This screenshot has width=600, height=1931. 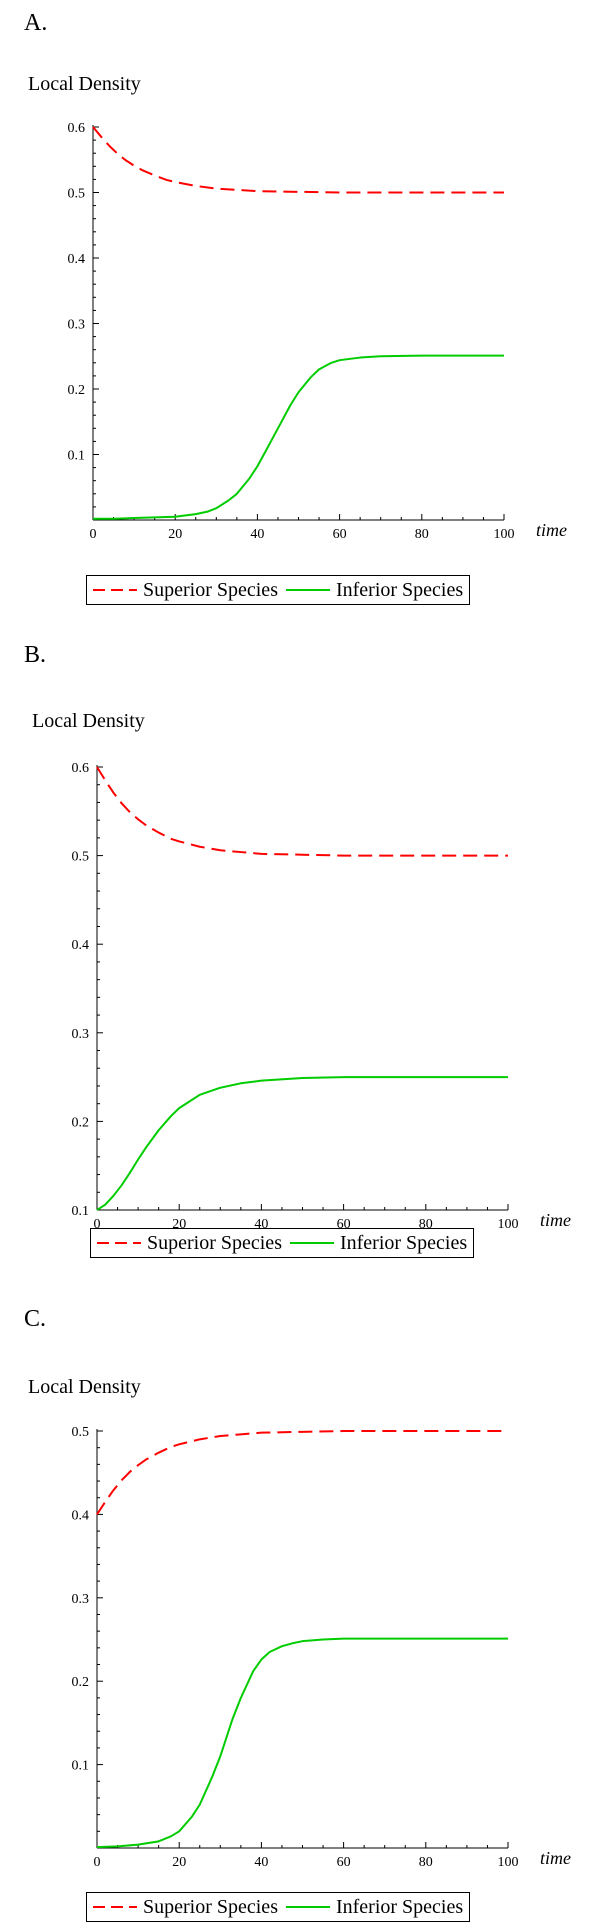 What do you see at coordinates (35, 655) in the screenshot?
I see `panel-label: B.` at bounding box center [35, 655].